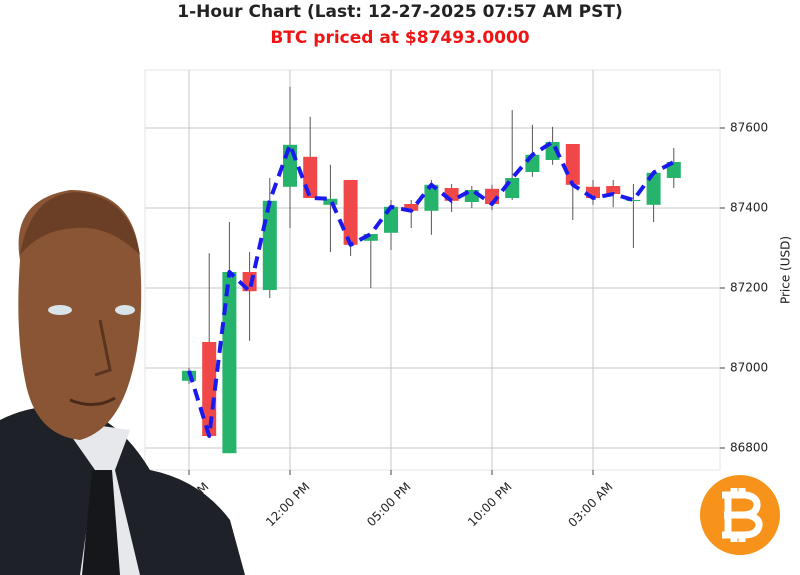 The width and height of the screenshot is (800, 575). What do you see at coordinates (489, 504) in the screenshot?
I see `x-tick-label: 10:00 PM` at bounding box center [489, 504].